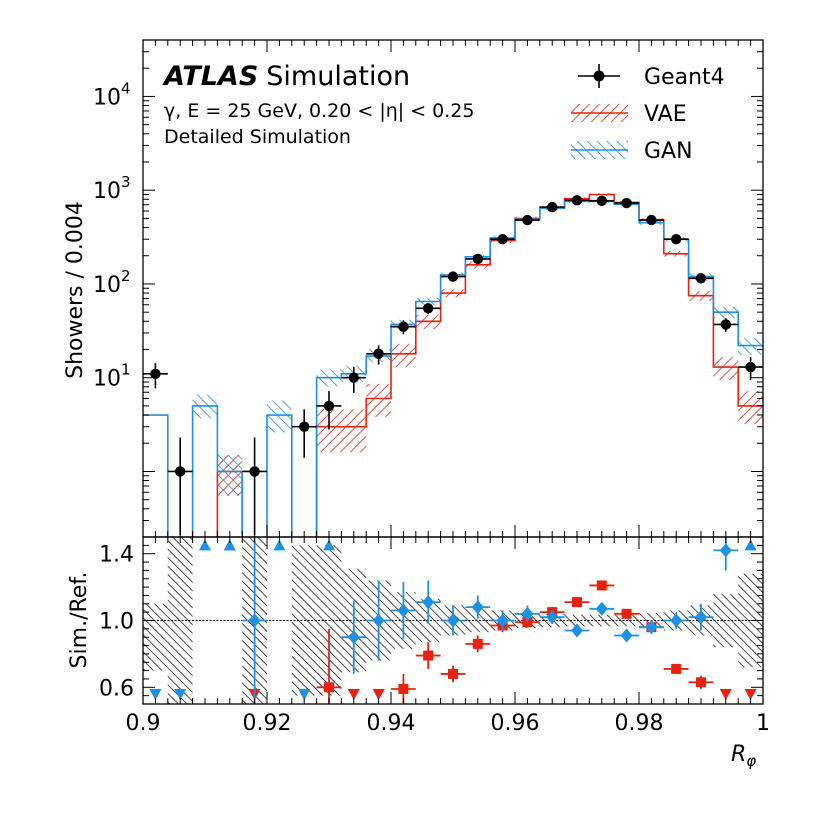 The height and width of the screenshot is (830, 830). I want to click on main-y-tick-label: 10², so click(112, 282).